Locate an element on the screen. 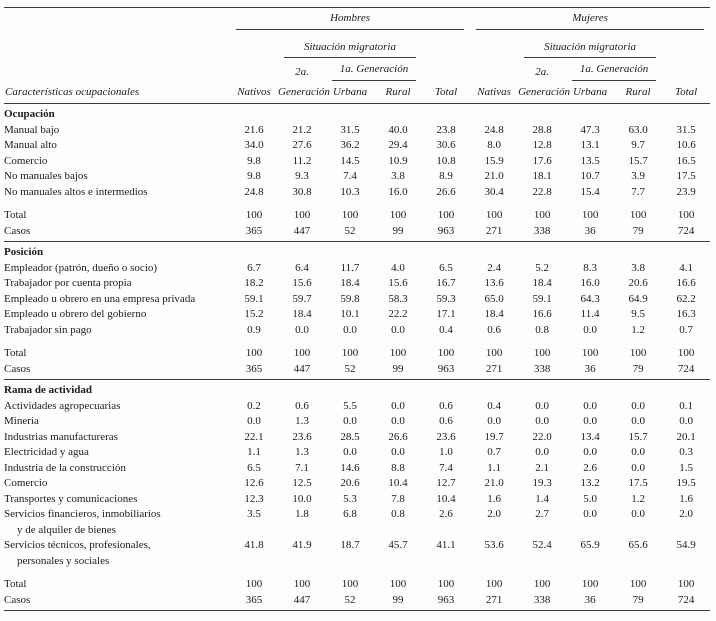 The height and width of the screenshot is (621, 716). cell-value: 2.6 is located at coordinates (590, 467).